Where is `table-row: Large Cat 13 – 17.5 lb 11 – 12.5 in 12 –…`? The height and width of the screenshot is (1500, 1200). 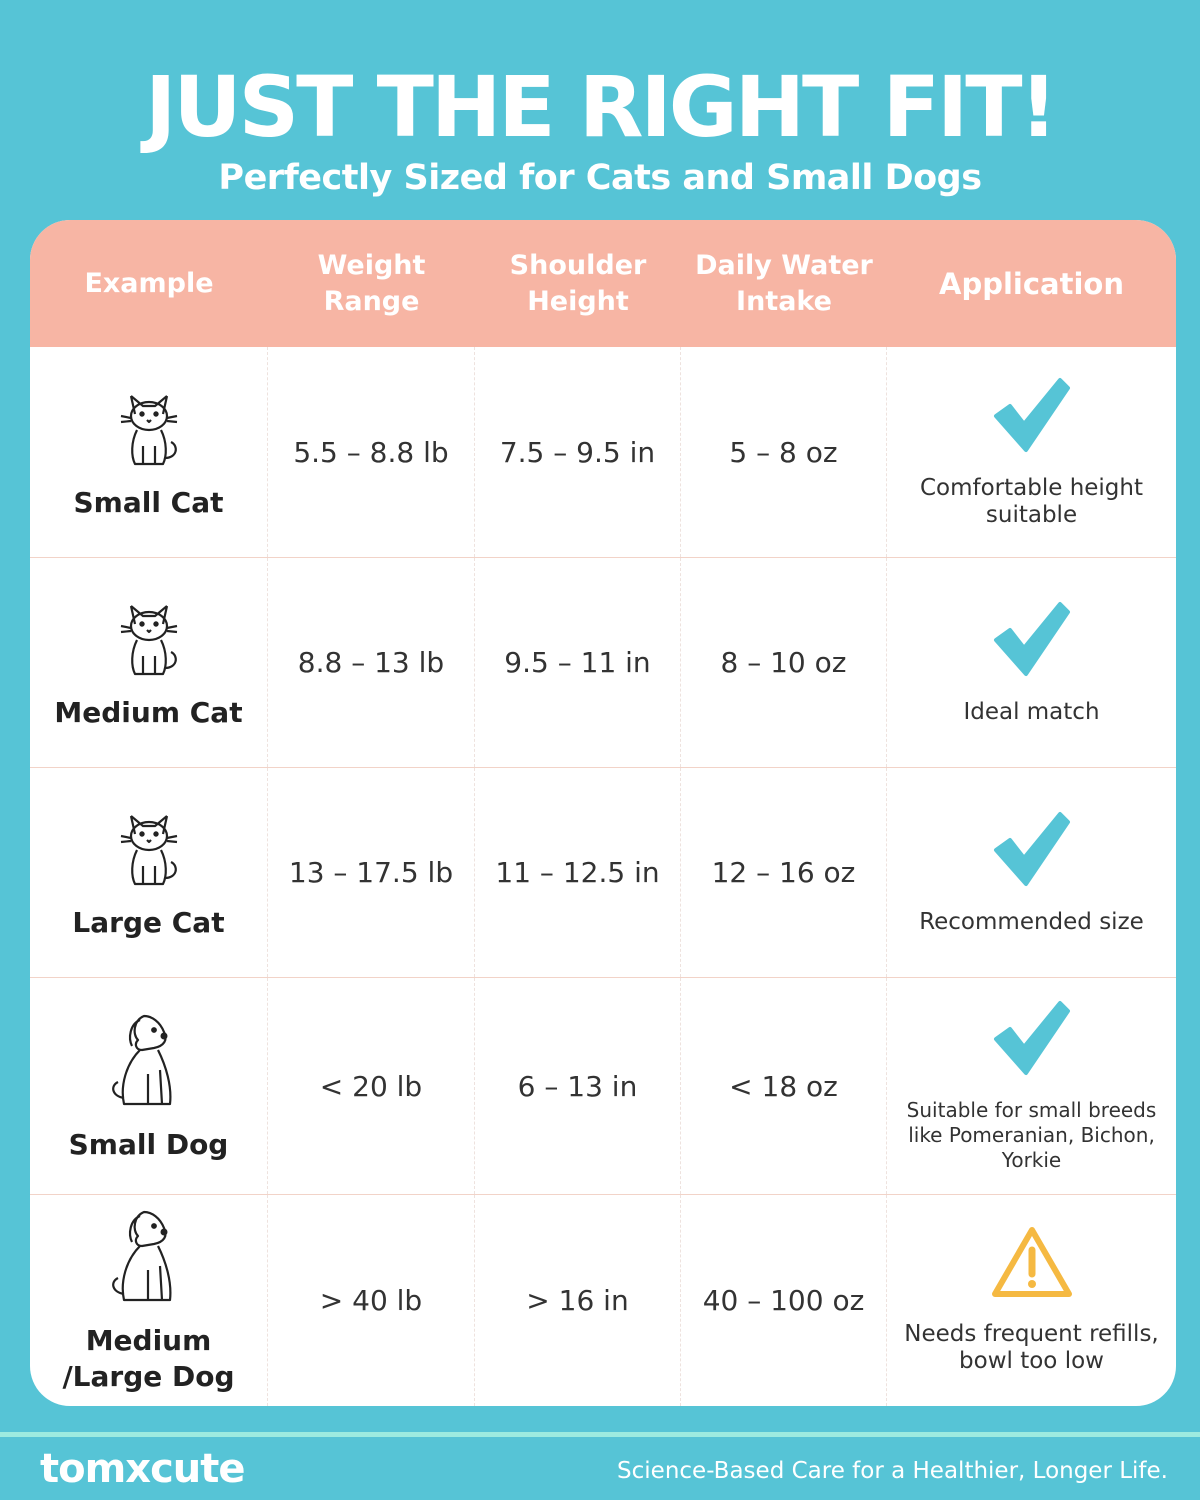
table-row: Large Cat 13 – 17.5 lb 11 – 12.5 in 12 –… is located at coordinates (603, 873).